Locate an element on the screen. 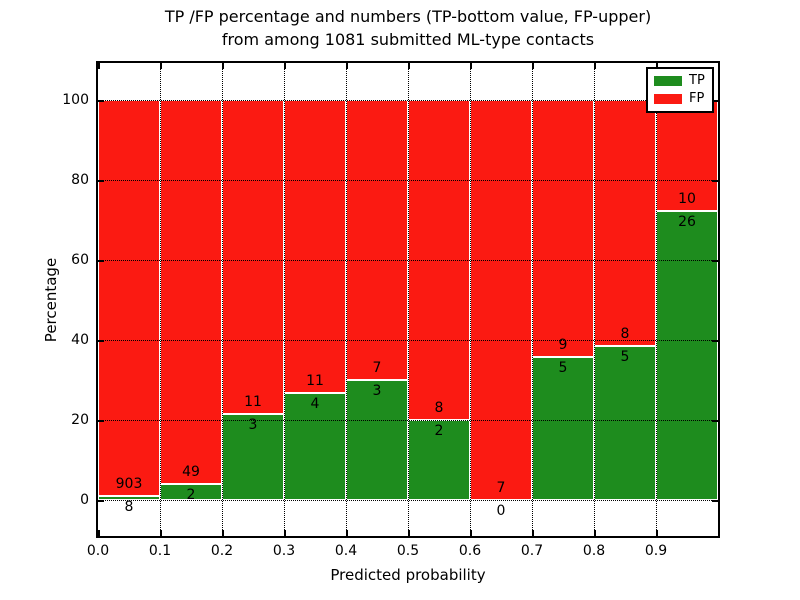 The image size is (800, 600). legend-swatch-fp is located at coordinates (668, 98).